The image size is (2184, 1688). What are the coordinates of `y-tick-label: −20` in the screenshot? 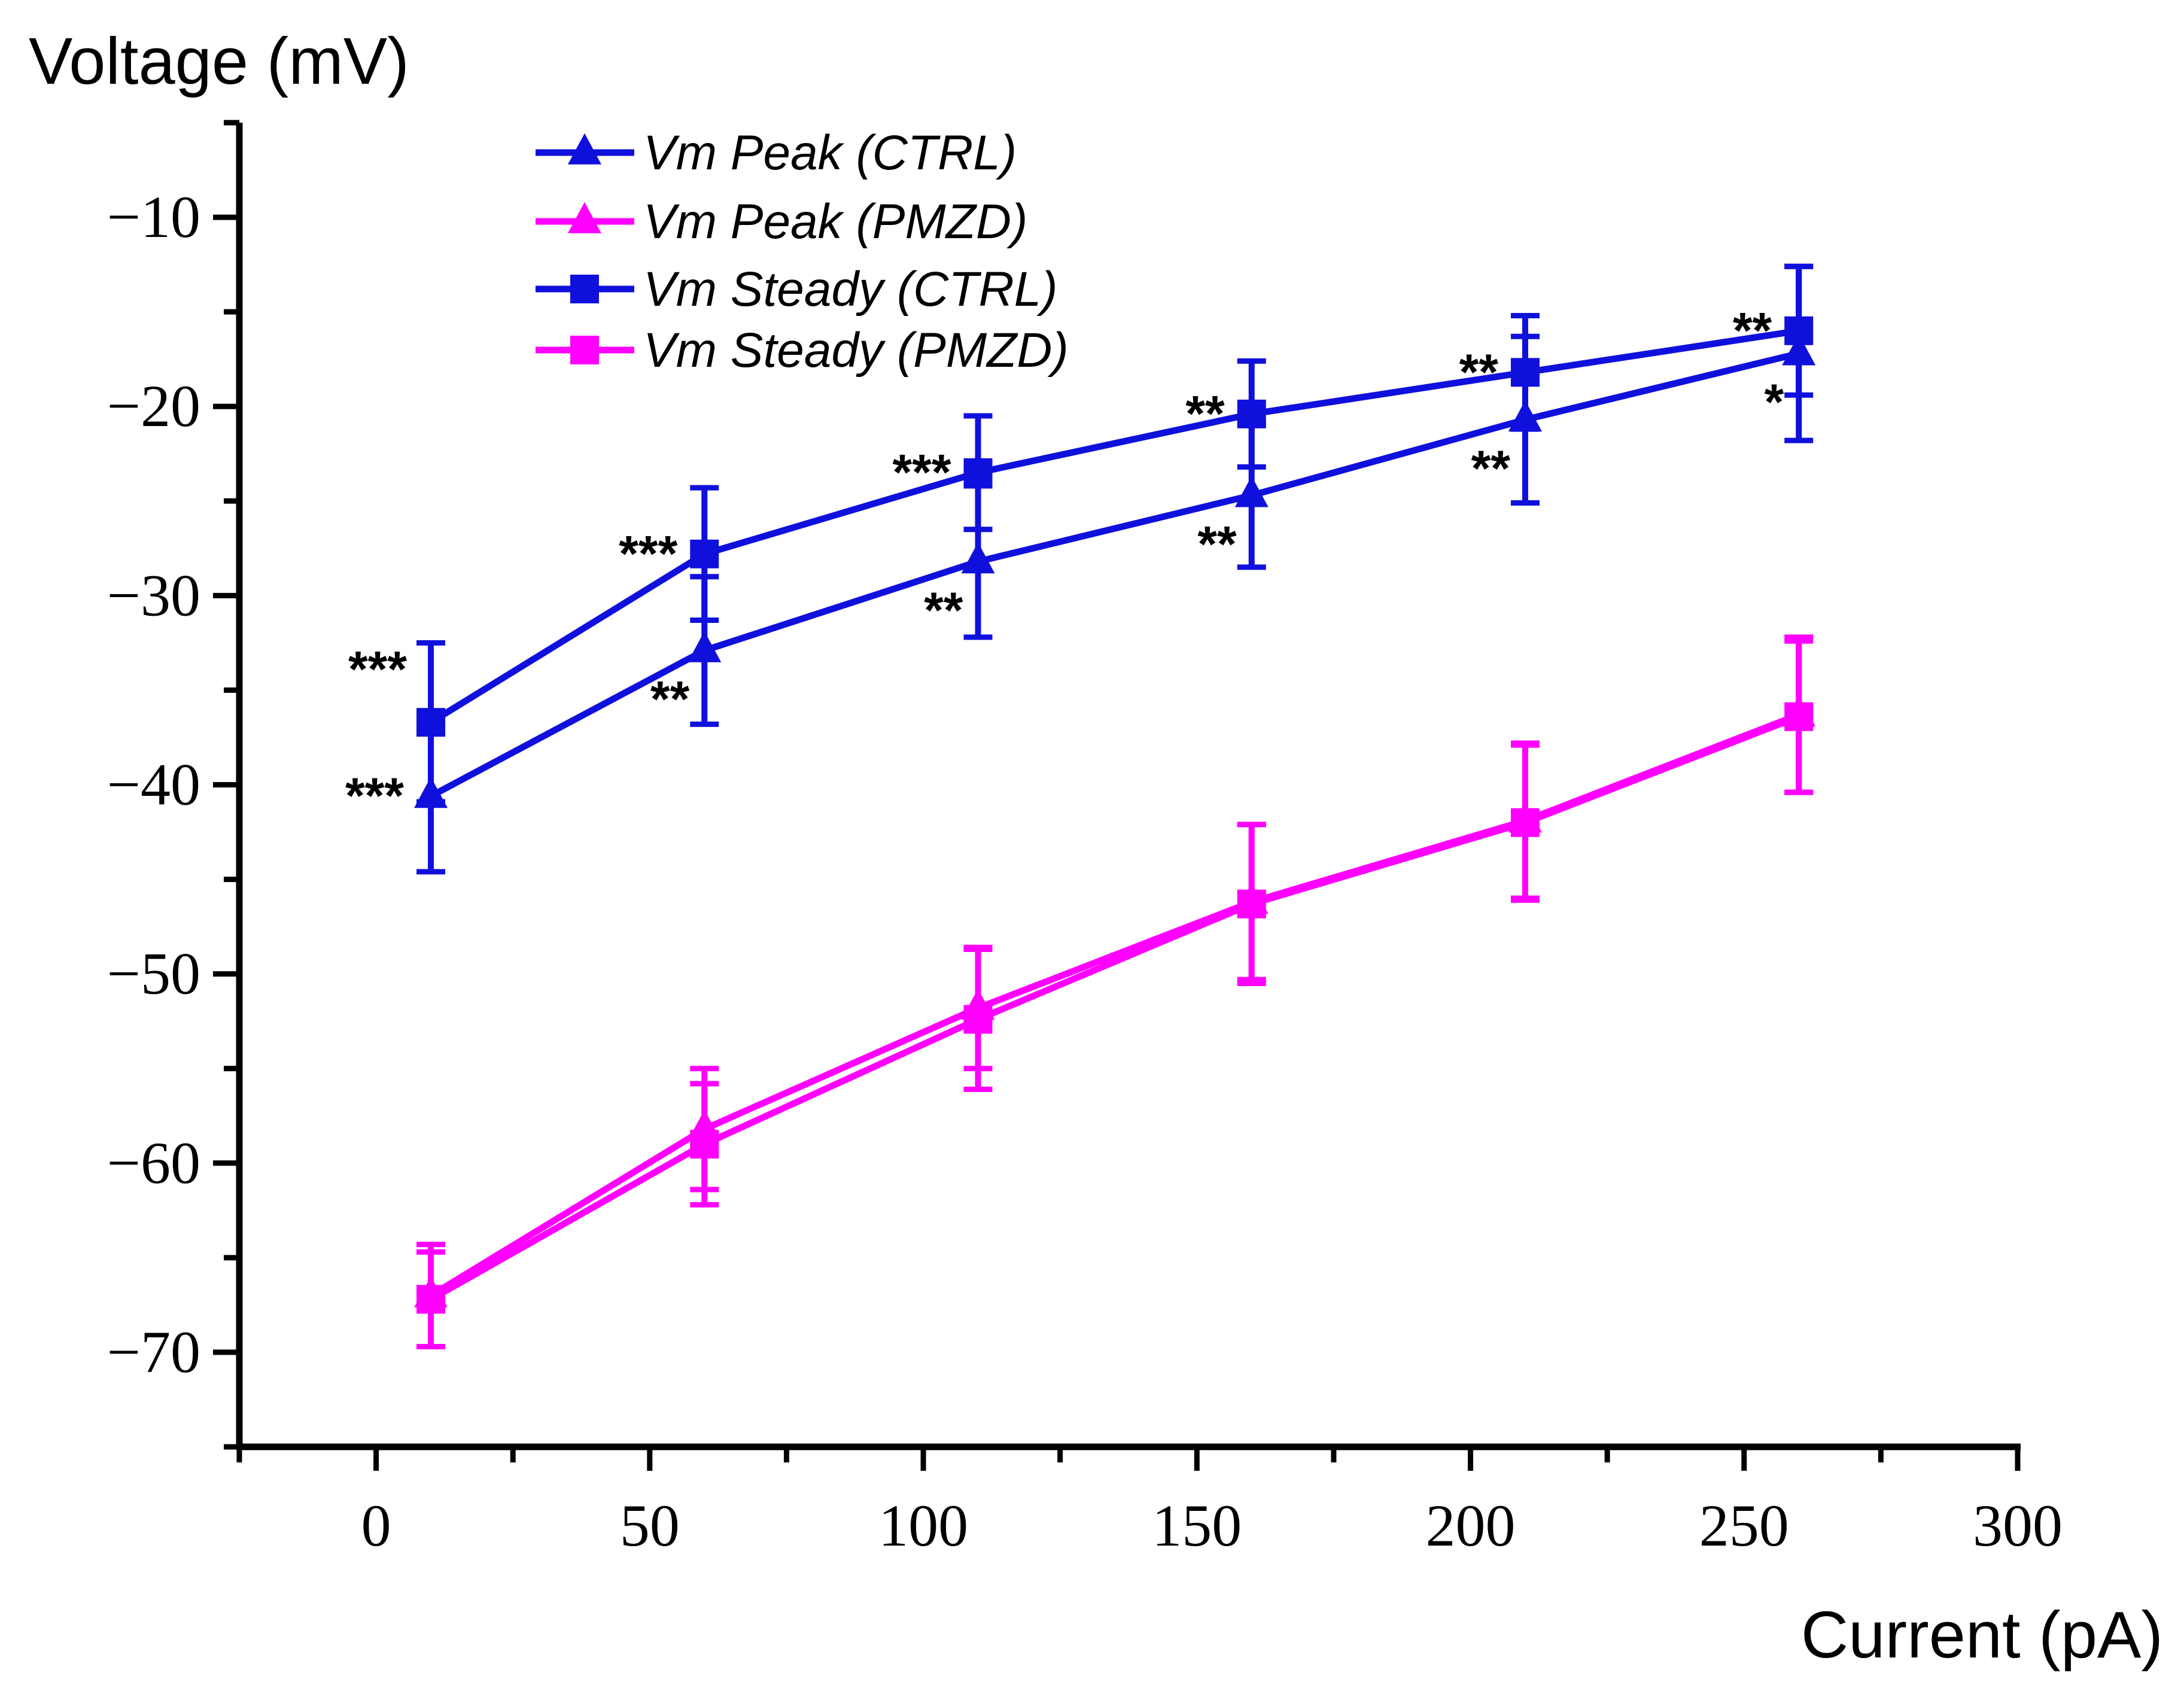 It's located at (153, 406).